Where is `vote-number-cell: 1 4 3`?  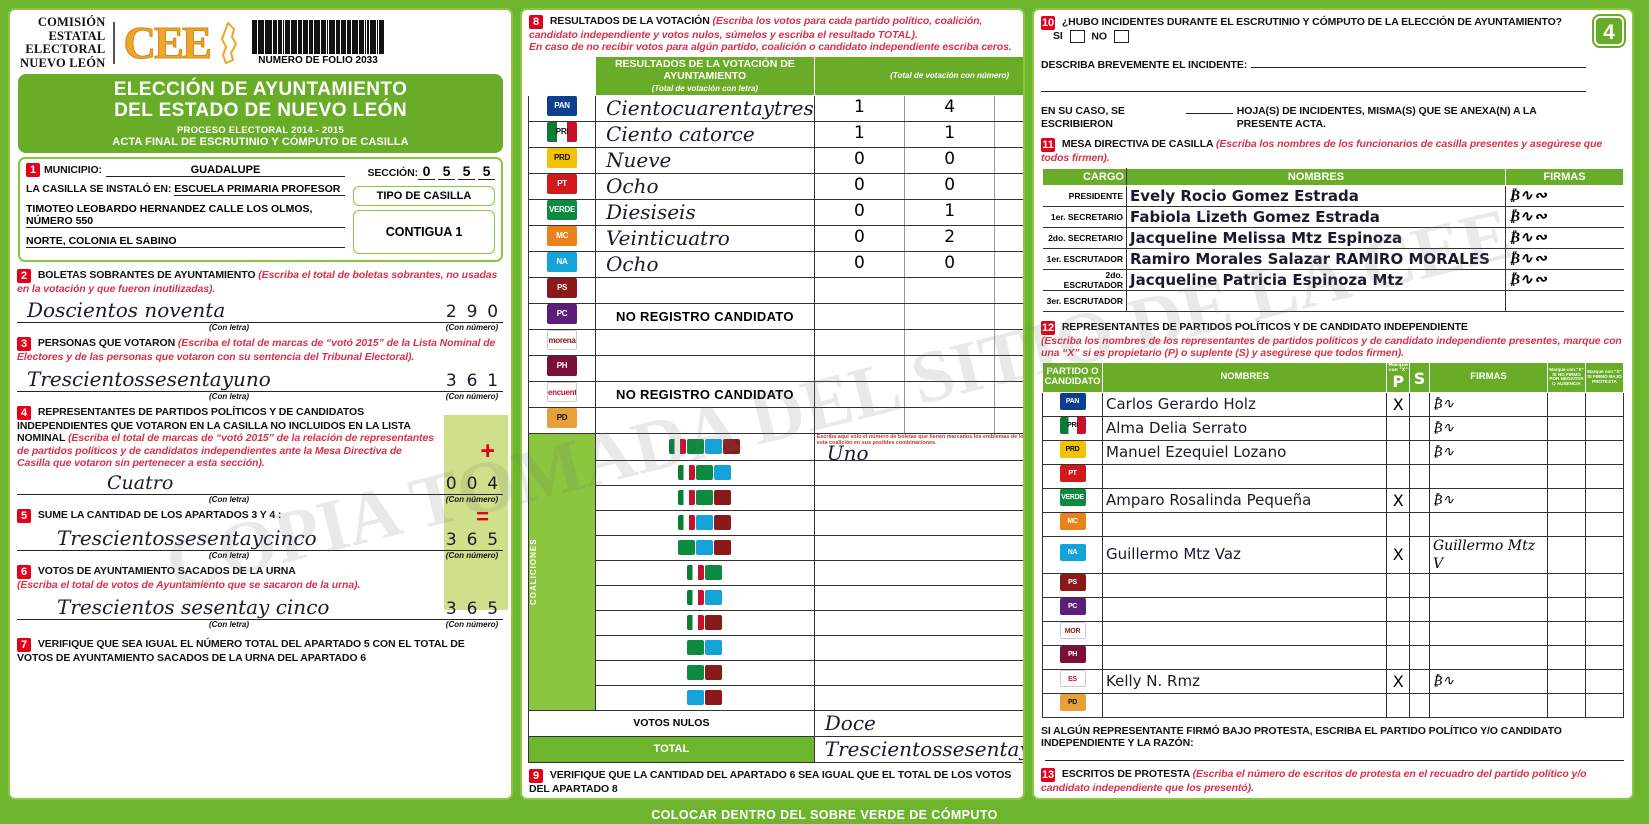 vote-number-cell: 1 4 3 is located at coordinates (919, 108).